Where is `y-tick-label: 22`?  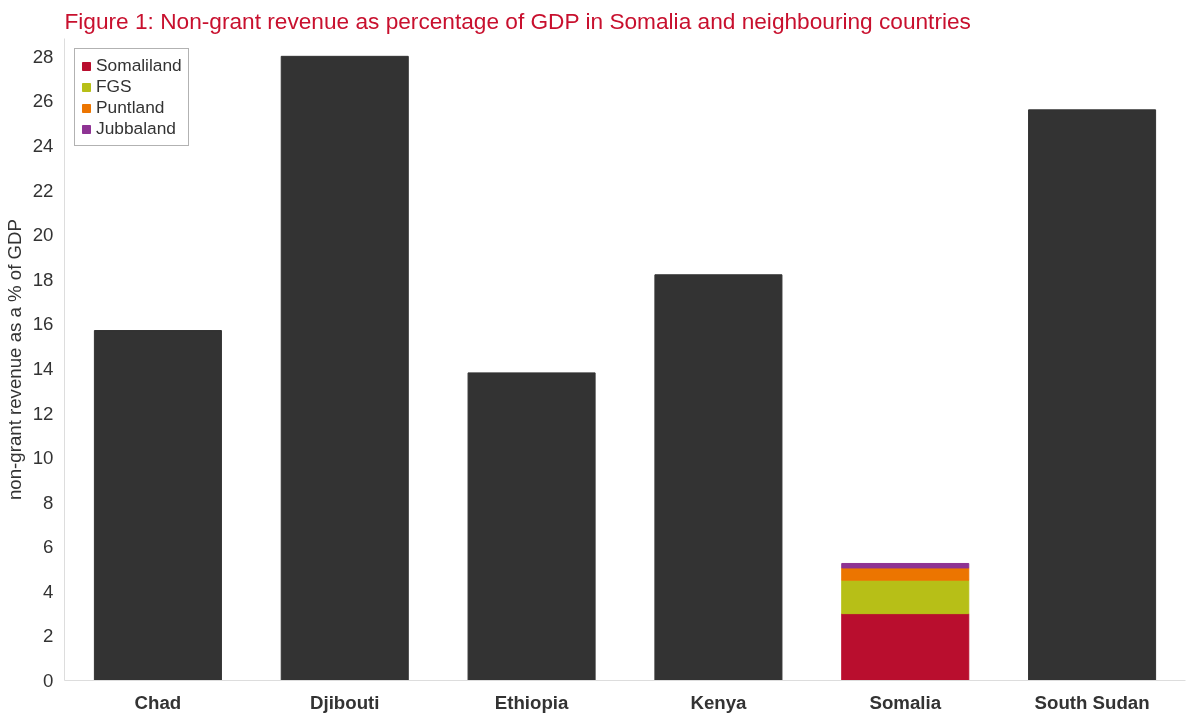 y-tick-label: 22 is located at coordinates (43, 190).